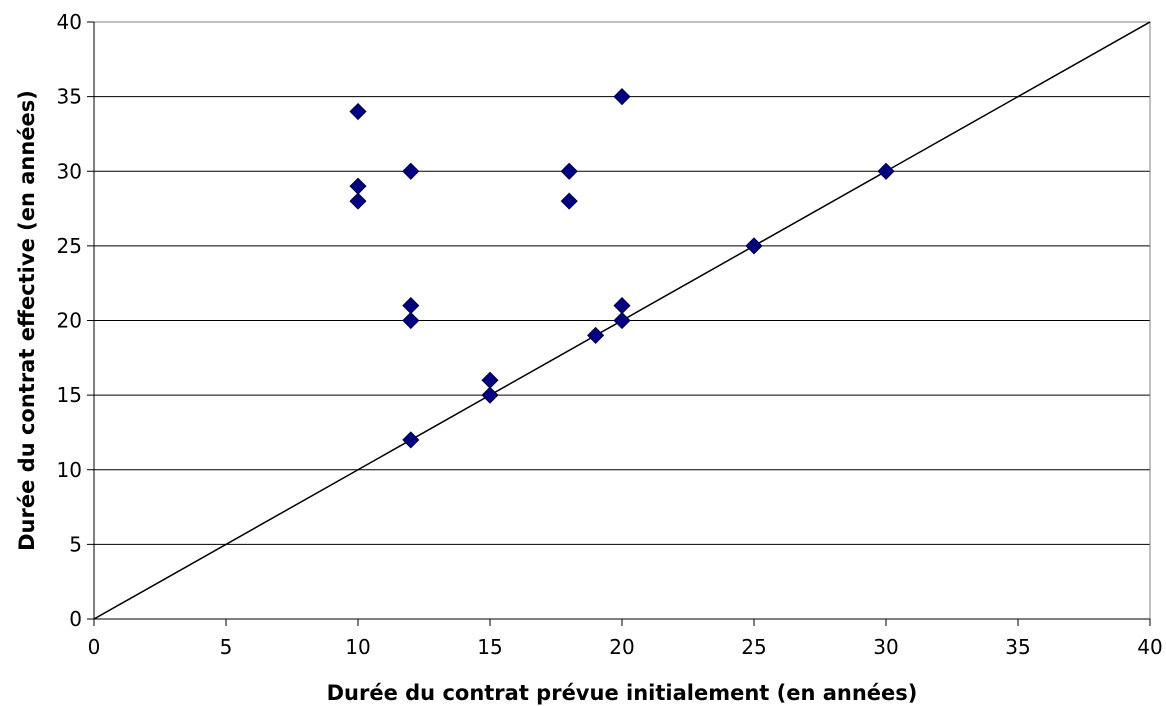 This screenshot has height=706, width=1166. What do you see at coordinates (69, 395) in the screenshot?
I see `y-tick-label-15: 15` at bounding box center [69, 395].